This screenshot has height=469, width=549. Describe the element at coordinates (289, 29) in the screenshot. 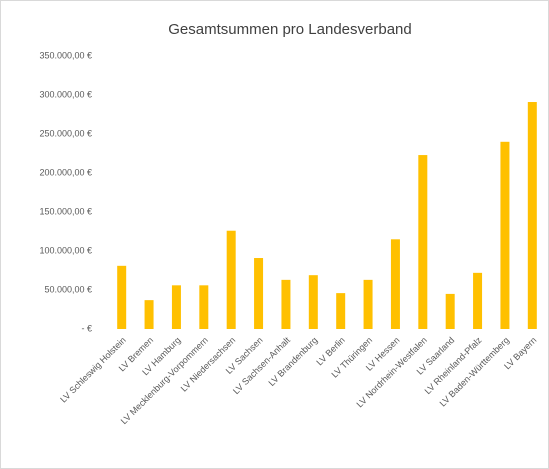

I see `chart-title: Gesamtsummen pro Landesverband` at that location.